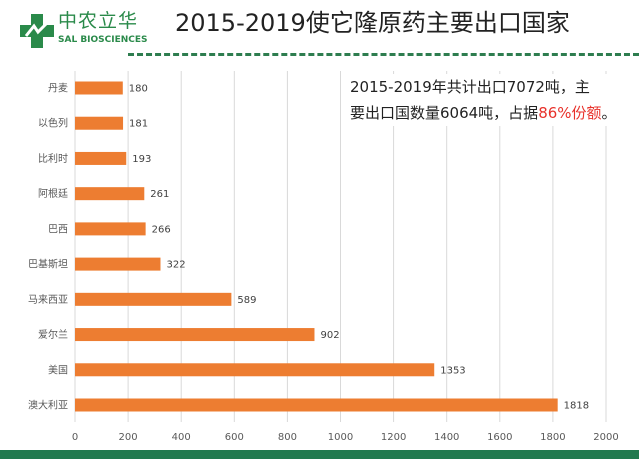 Image resolution: width=639 pixels, height=459 pixels. What do you see at coordinates (128, 437) in the screenshot?
I see `x-tick-label: 200` at bounding box center [128, 437].